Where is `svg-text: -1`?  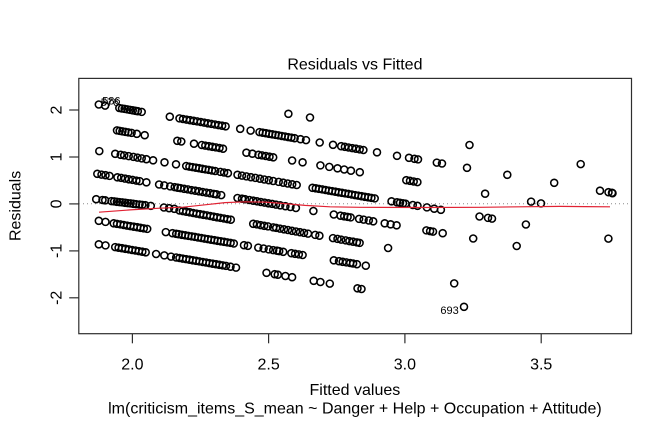 svg-text: -1 is located at coordinates (57, 251).